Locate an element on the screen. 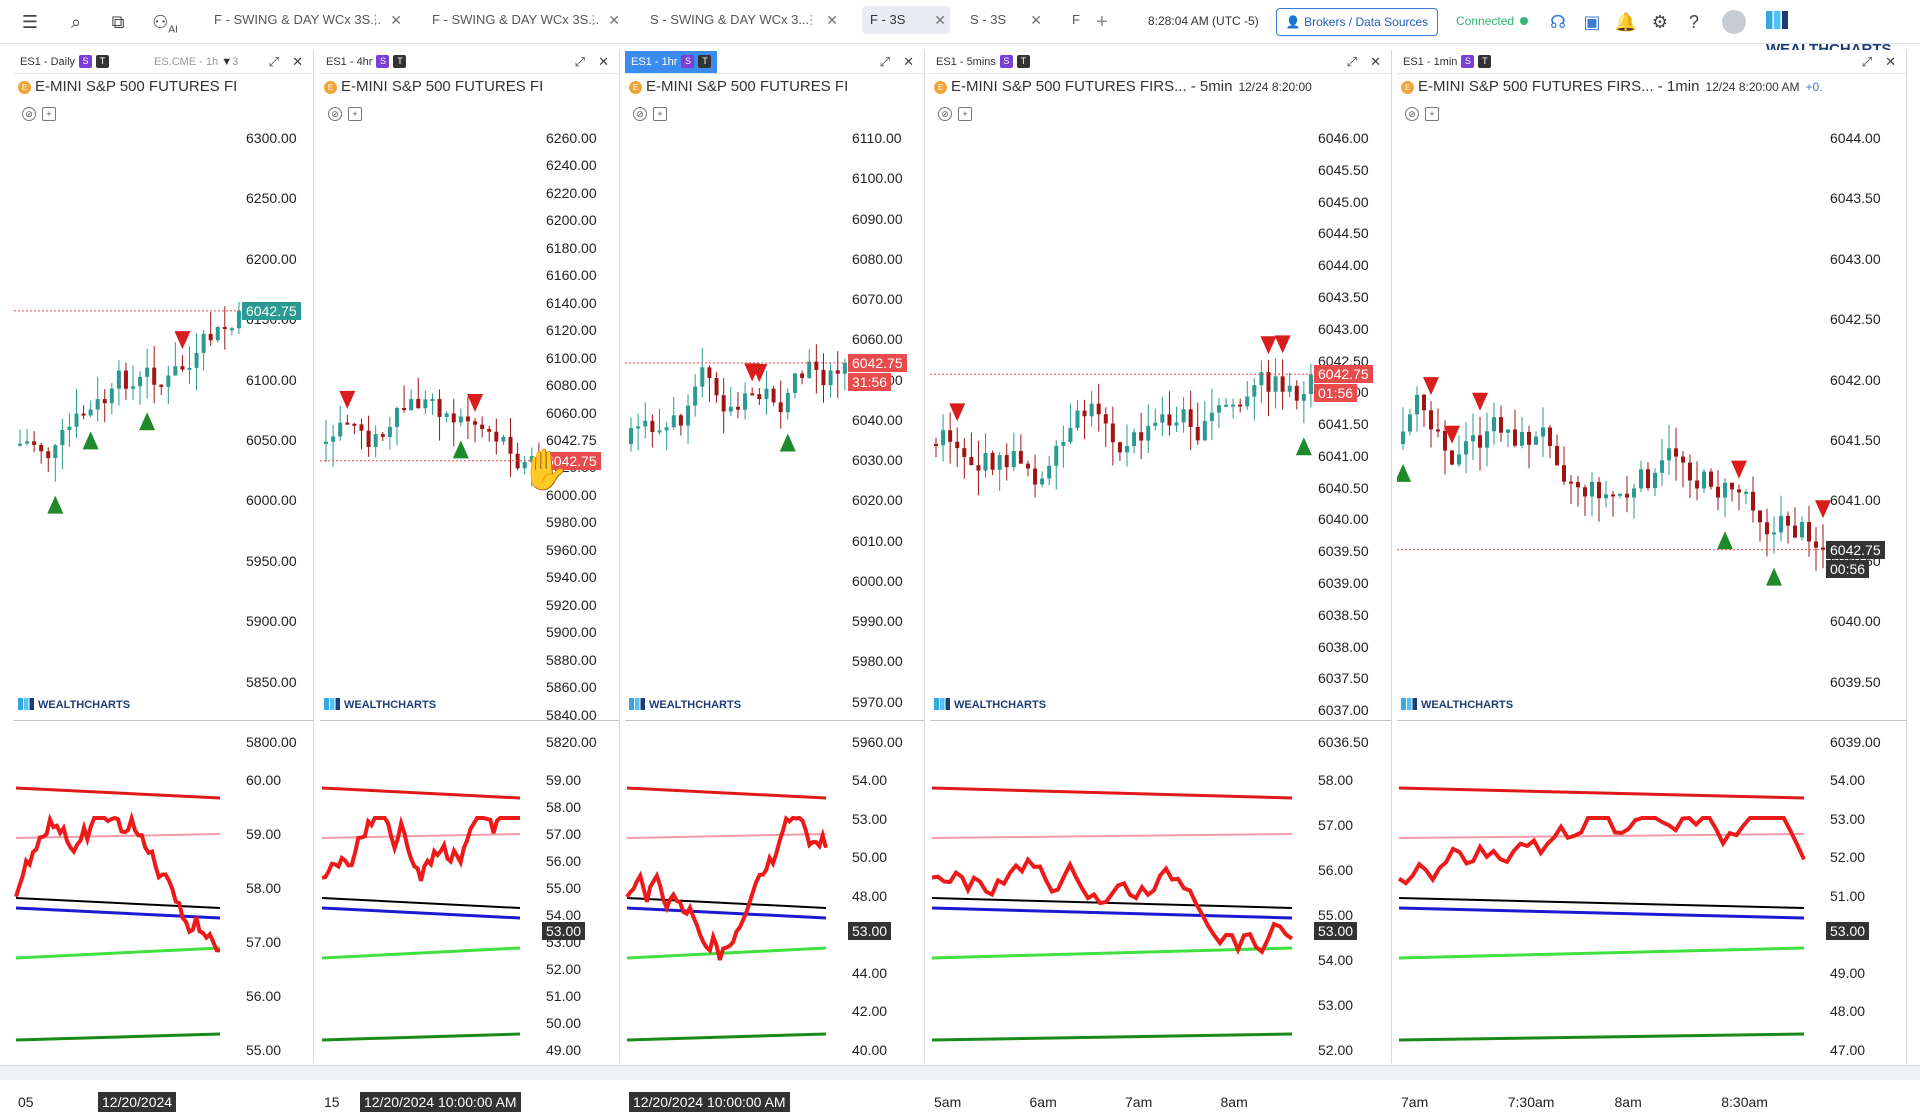 This screenshot has width=1920, height=1112. menu-icon: ☰ is located at coordinates (30, 22).